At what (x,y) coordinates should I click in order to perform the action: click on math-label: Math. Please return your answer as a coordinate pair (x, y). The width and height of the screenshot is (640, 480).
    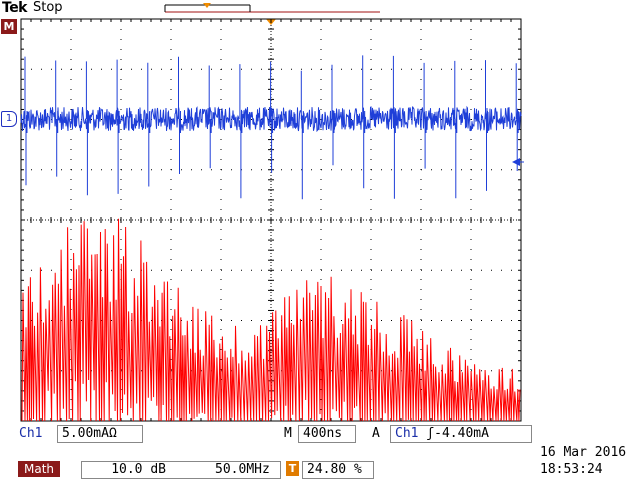
    Looking at the image, I should click on (39, 469).